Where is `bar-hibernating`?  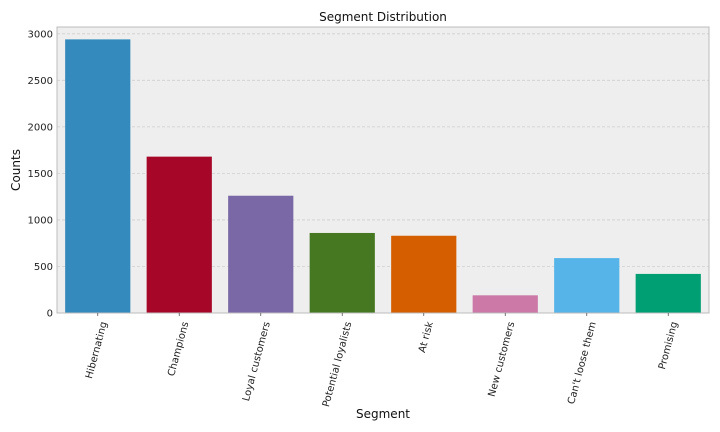
bar-hibernating is located at coordinates (98, 176).